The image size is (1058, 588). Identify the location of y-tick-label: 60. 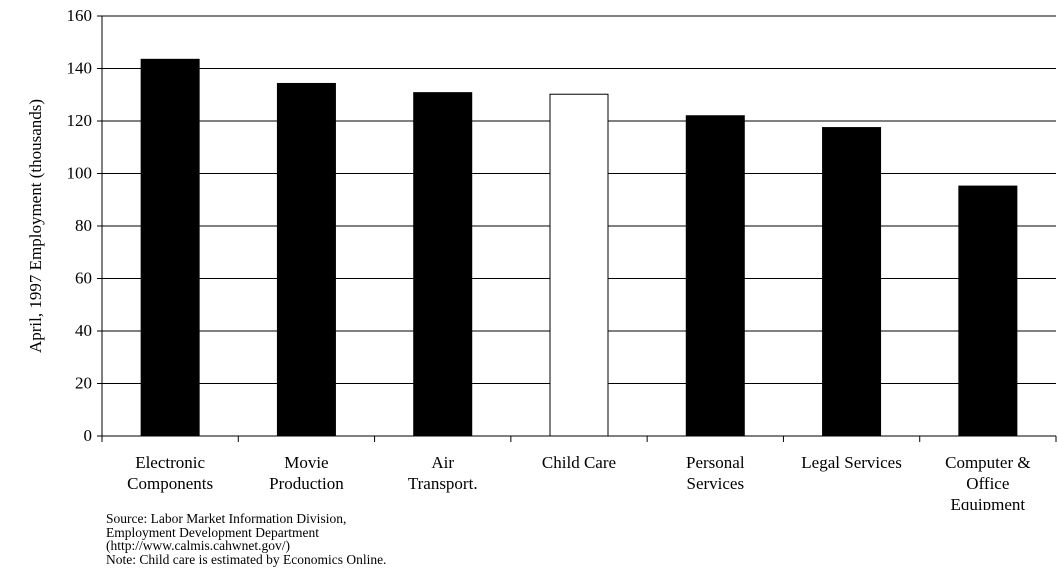
(83, 278).